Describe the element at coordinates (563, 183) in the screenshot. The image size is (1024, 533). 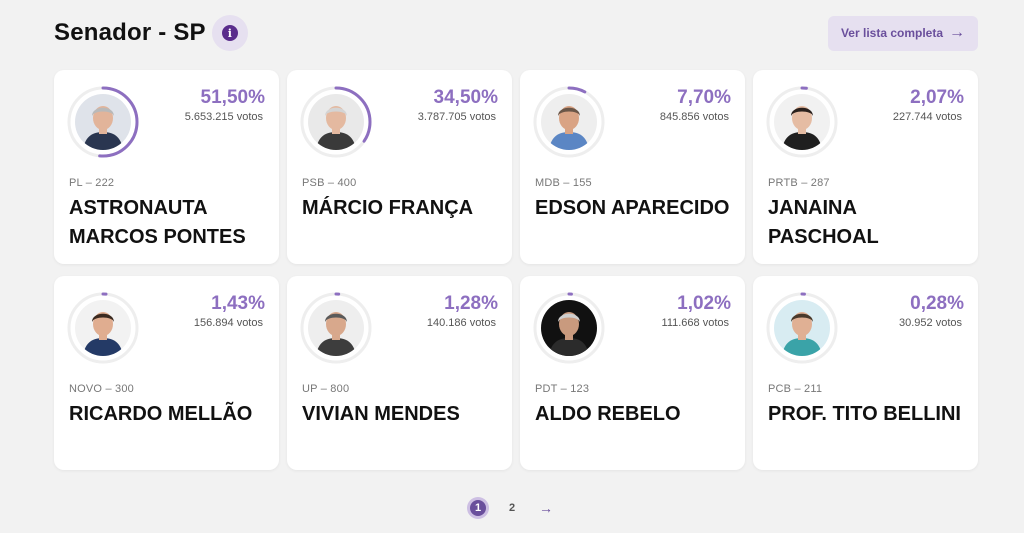
I see `party-number: MDB – 155` at that location.